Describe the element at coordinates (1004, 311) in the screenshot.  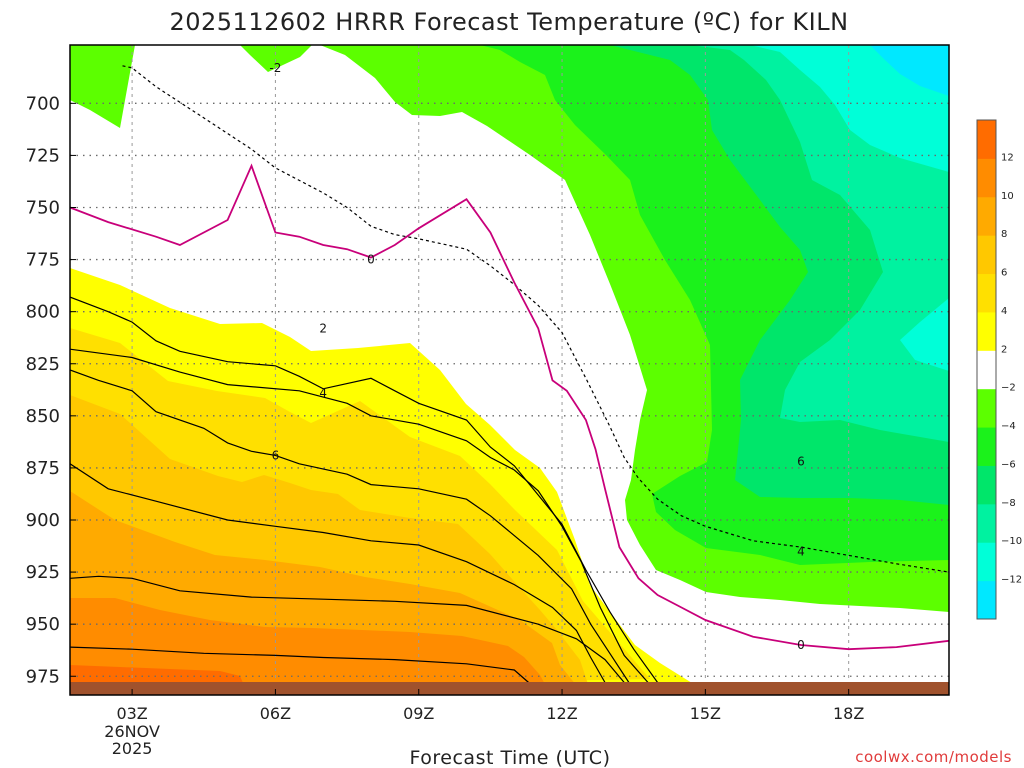
I see `colorbar-tick-label: 4` at that location.